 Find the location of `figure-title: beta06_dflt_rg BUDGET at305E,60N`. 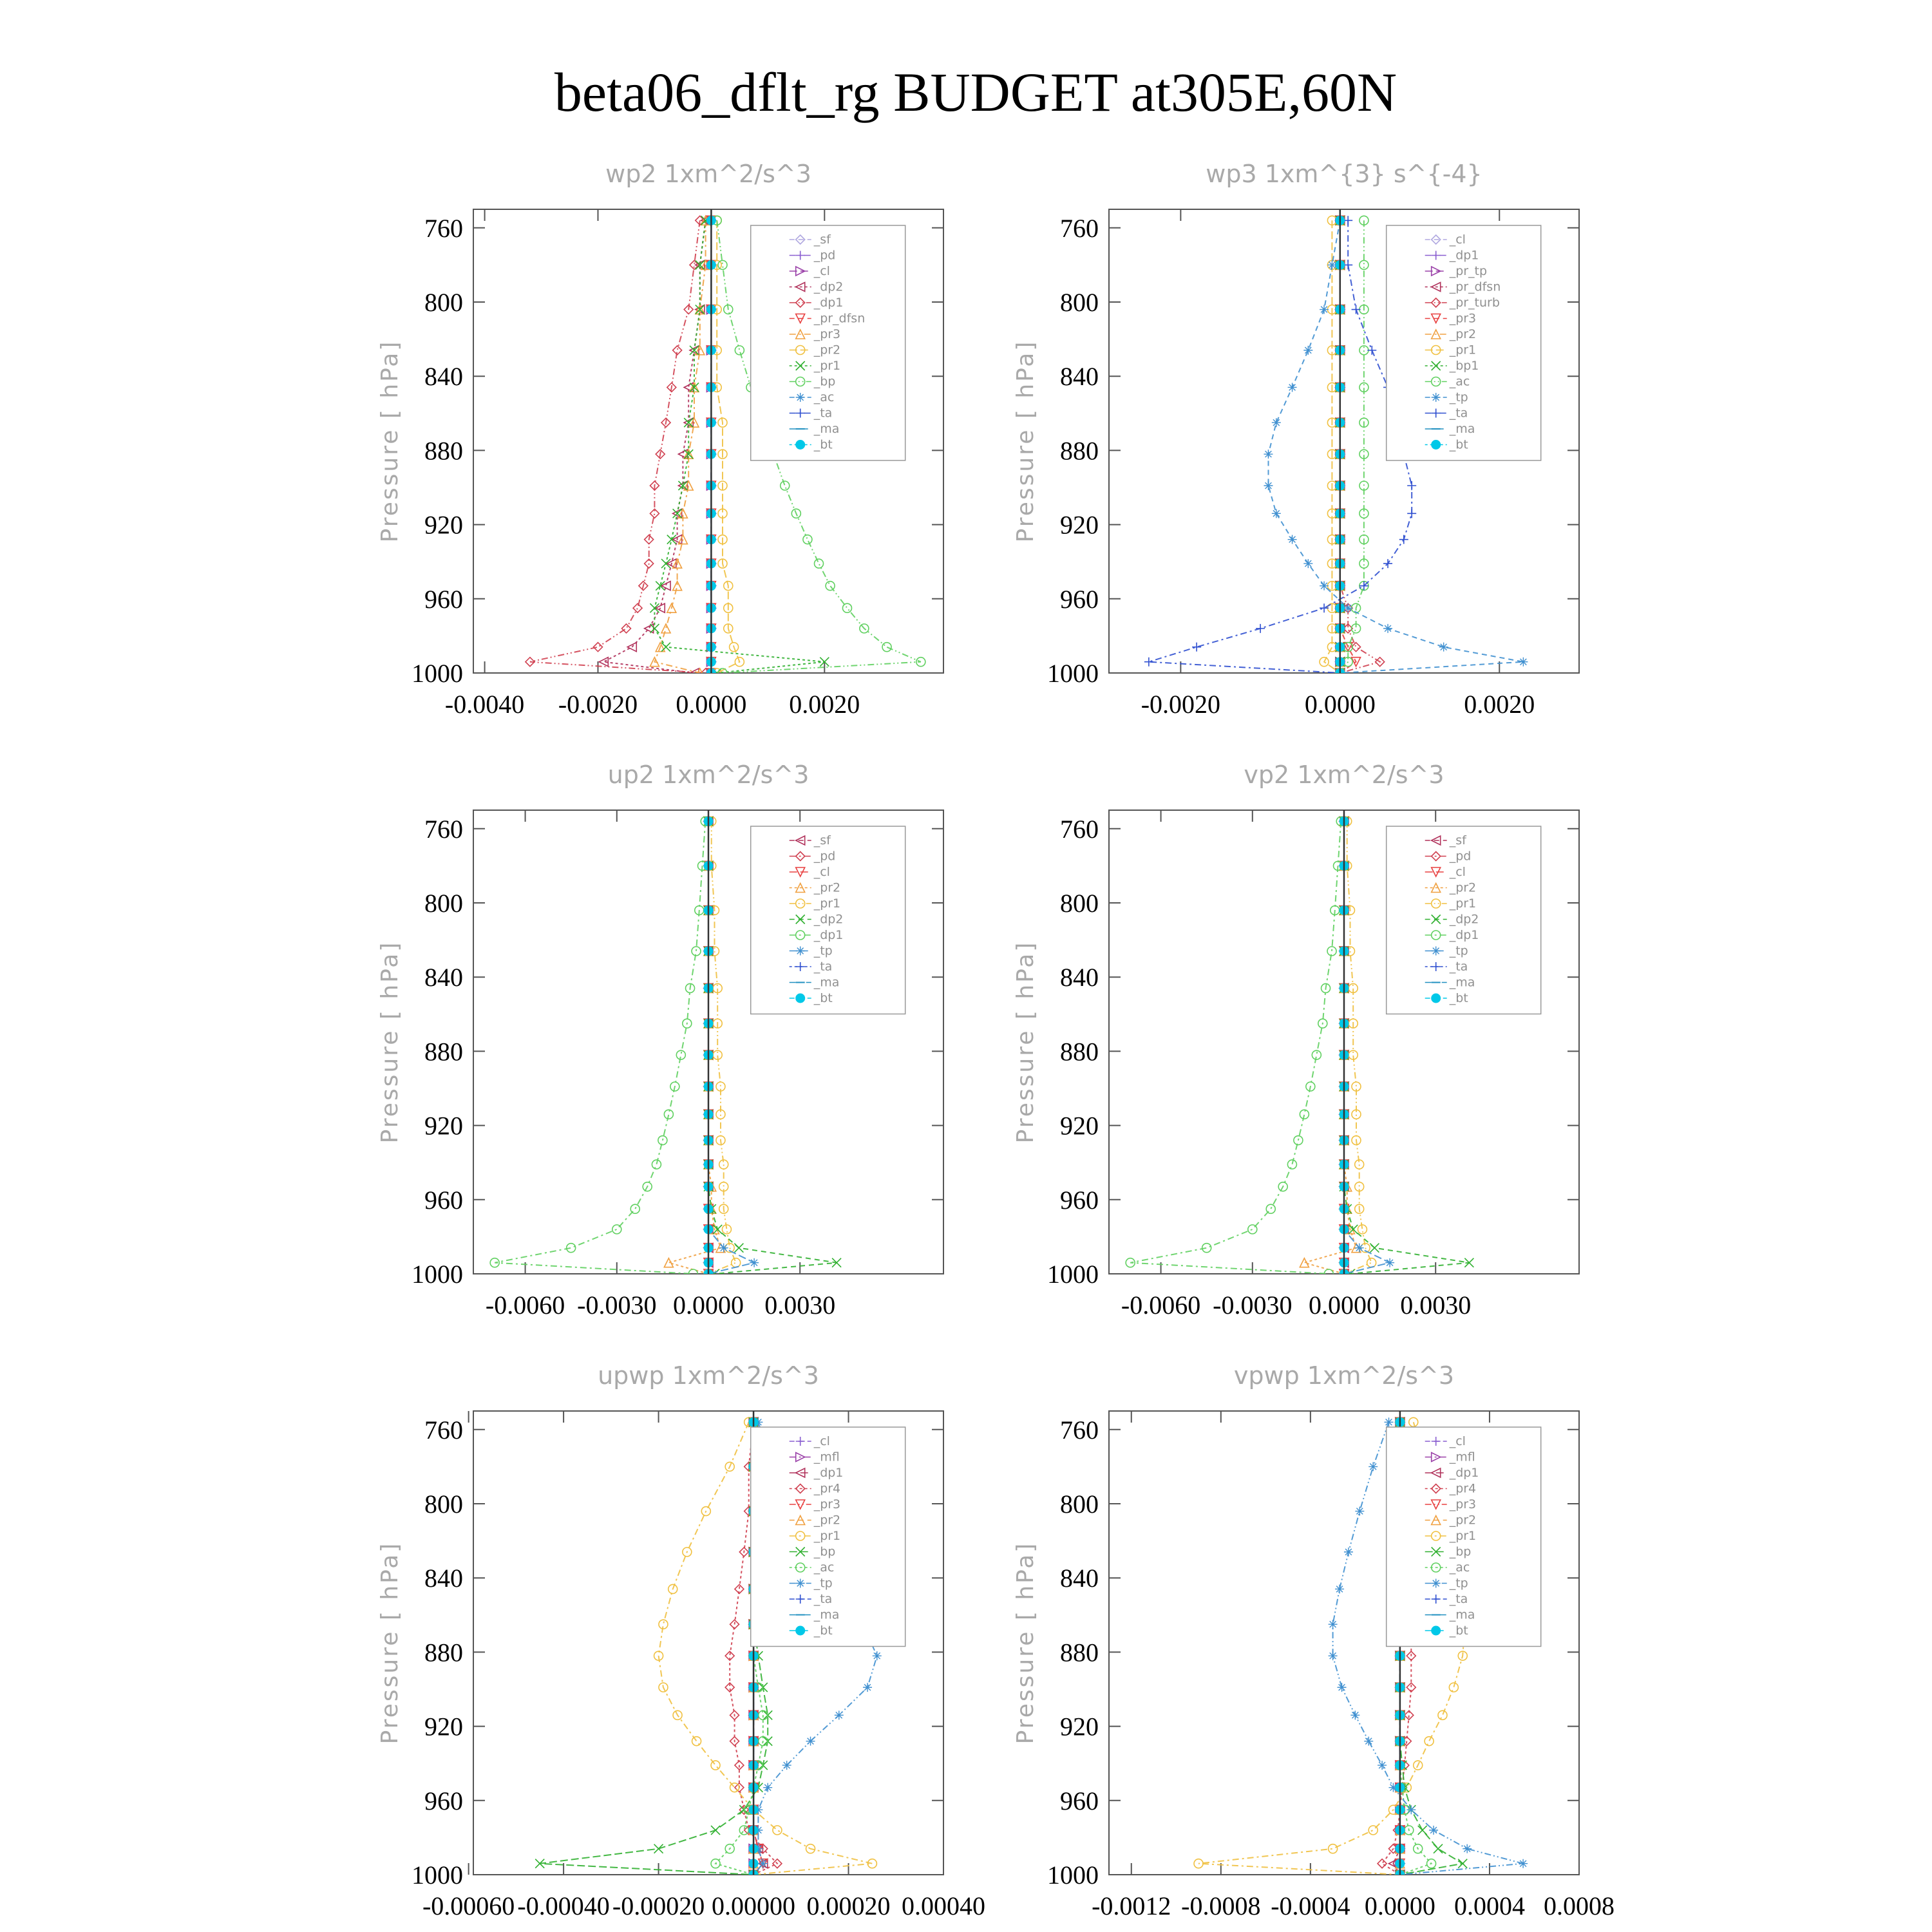

figure-title: beta06_dflt_rg BUDGET at305E,60N is located at coordinates (975, 92).